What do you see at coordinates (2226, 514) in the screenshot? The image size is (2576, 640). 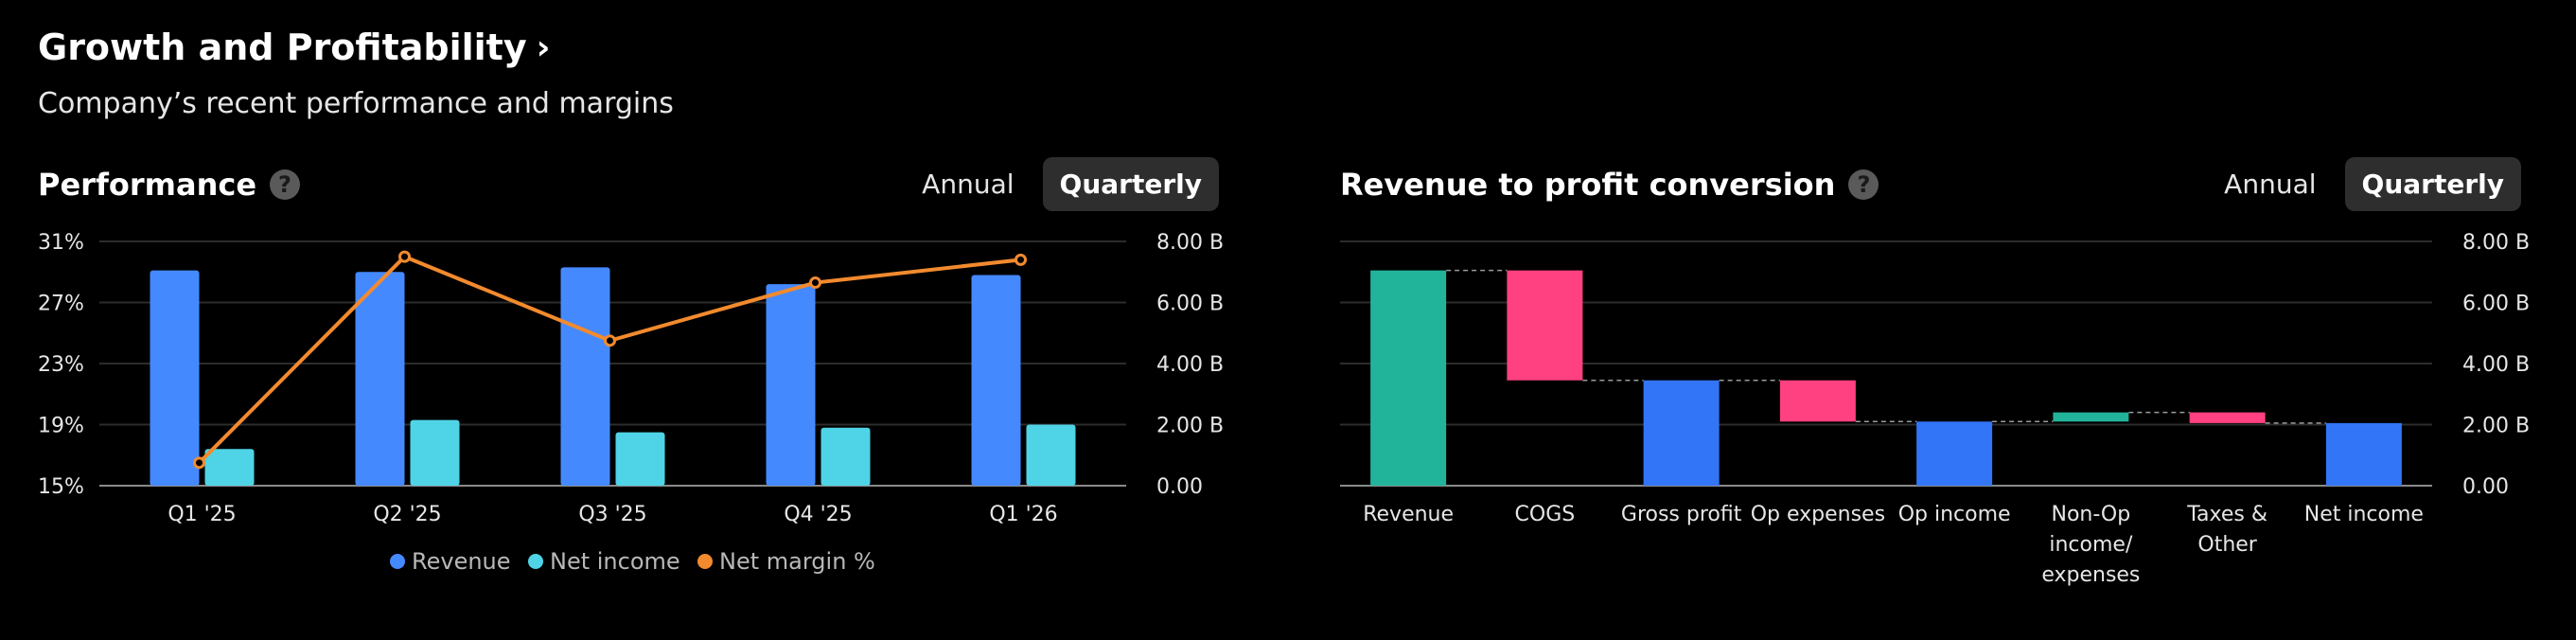 I see `category-label: Taxes &` at bounding box center [2226, 514].